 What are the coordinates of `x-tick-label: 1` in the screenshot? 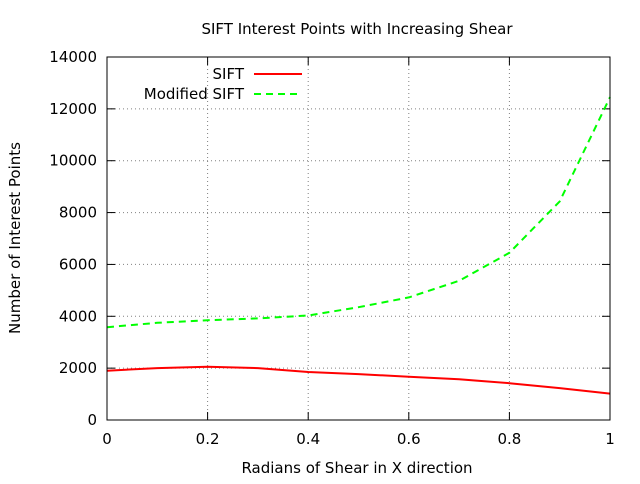 It's located at (610, 439).